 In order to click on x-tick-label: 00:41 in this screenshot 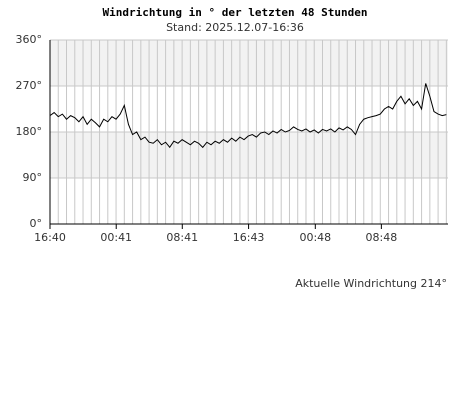, I will do `click(116, 237)`.